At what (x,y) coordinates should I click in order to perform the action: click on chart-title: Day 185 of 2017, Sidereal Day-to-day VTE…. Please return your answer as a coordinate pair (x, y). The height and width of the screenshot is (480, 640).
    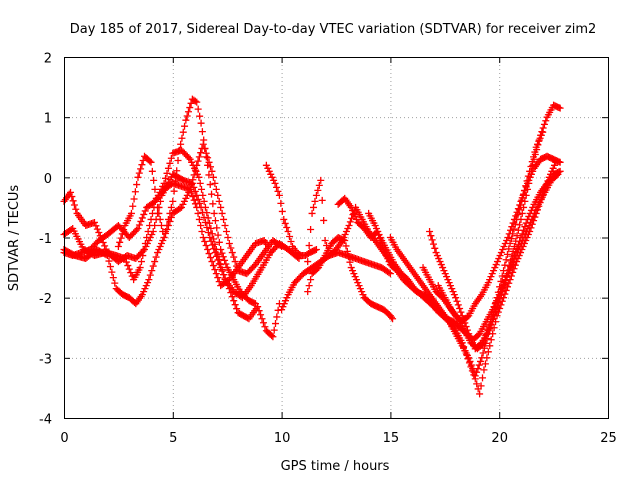
    Looking at the image, I should click on (333, 29).